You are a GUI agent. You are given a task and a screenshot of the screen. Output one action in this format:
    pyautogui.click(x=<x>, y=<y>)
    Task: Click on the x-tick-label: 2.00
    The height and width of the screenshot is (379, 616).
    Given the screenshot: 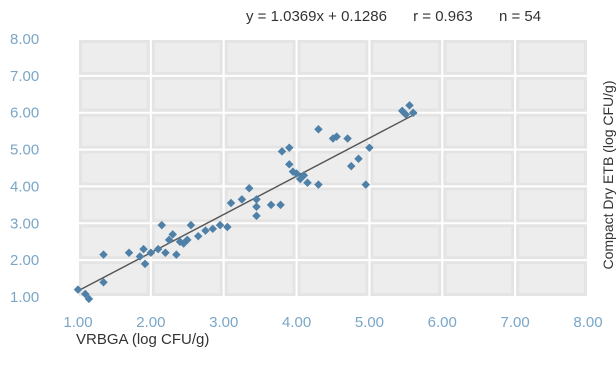 What is the action you would take?
    pyautogui.click(x=150, y=322)
    